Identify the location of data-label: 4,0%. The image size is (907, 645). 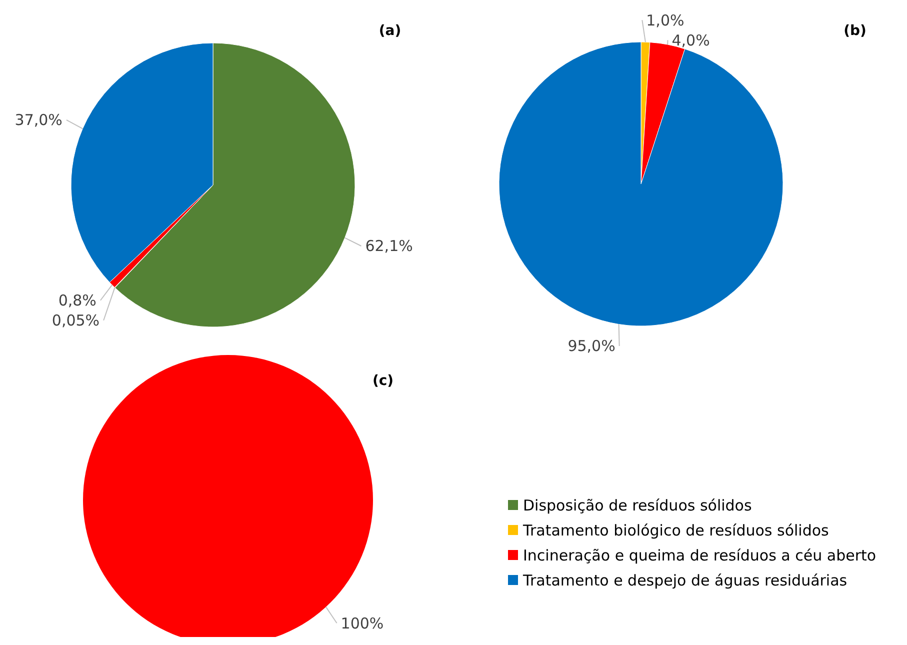
(691, 40).